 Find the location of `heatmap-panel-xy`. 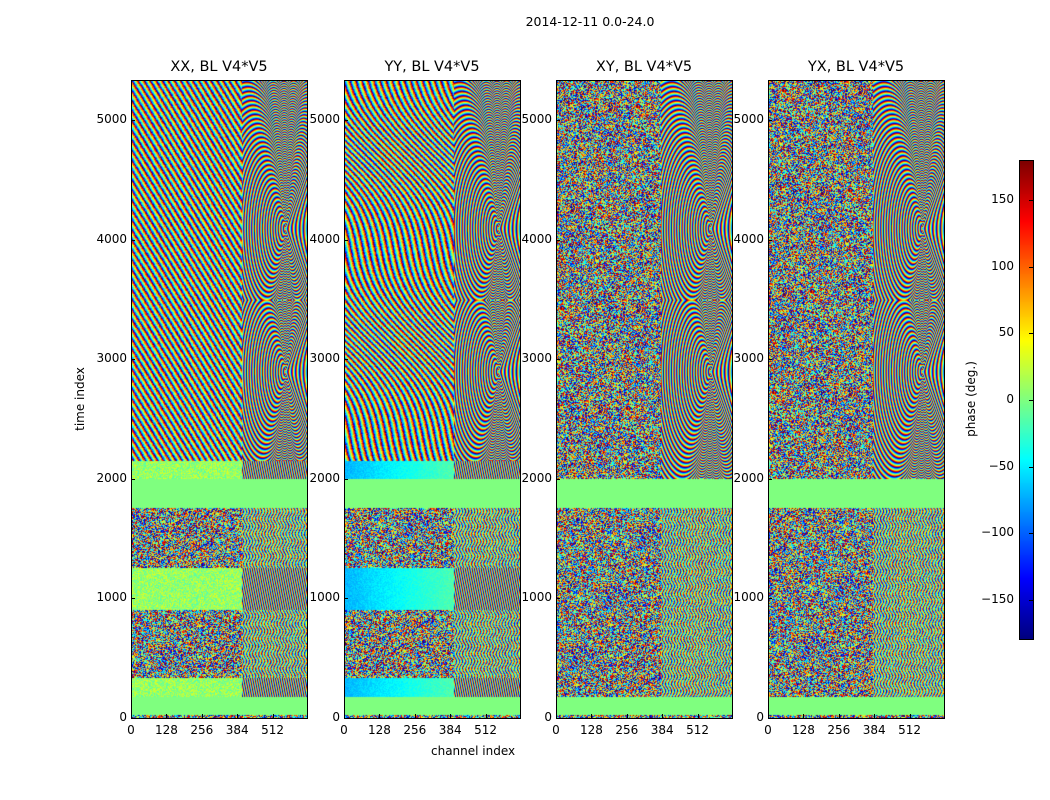

heatmap-panel-xy is located at coordinates (644, 399).